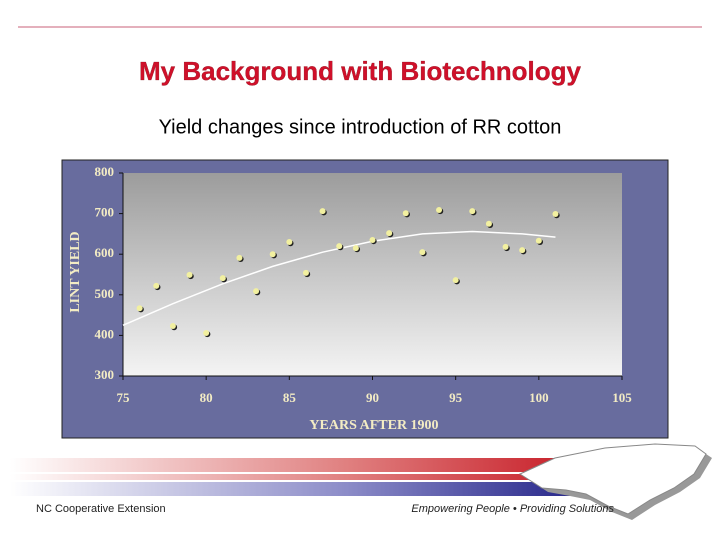  Describe the element at coordinates (75, 271) in the screenshot. I see `y-axis-label: LINT YIELD` at that location.